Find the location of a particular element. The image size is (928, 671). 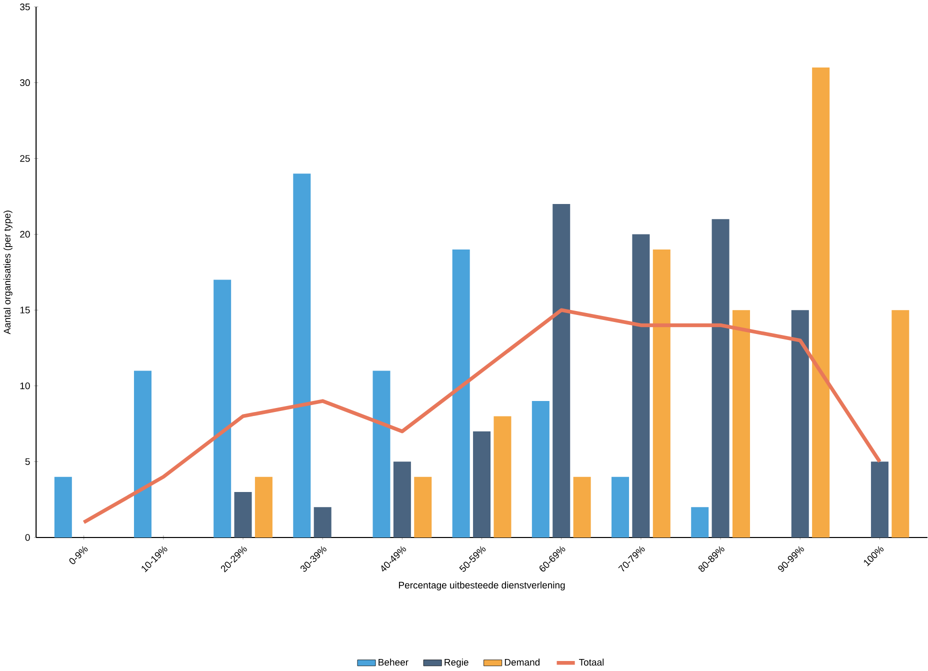

y-tick-label: 15 is located at coordinates (25, 310).